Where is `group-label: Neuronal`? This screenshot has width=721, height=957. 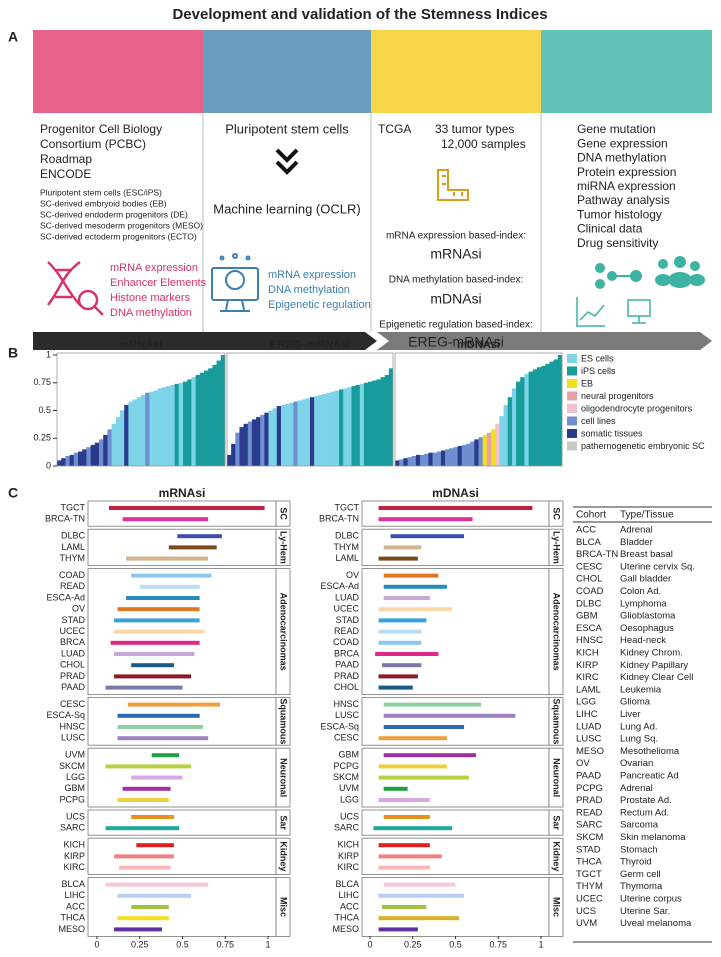
group-label: Neuronal is located at coordinates (284, 777).